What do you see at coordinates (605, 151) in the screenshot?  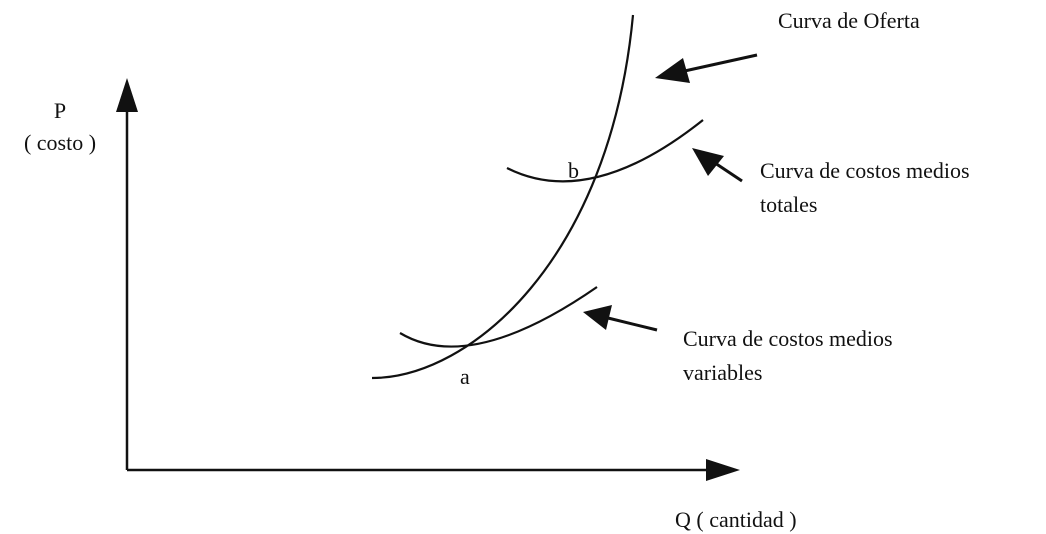 I see `total-average-cost-curve` at bounding box center [605, 151].